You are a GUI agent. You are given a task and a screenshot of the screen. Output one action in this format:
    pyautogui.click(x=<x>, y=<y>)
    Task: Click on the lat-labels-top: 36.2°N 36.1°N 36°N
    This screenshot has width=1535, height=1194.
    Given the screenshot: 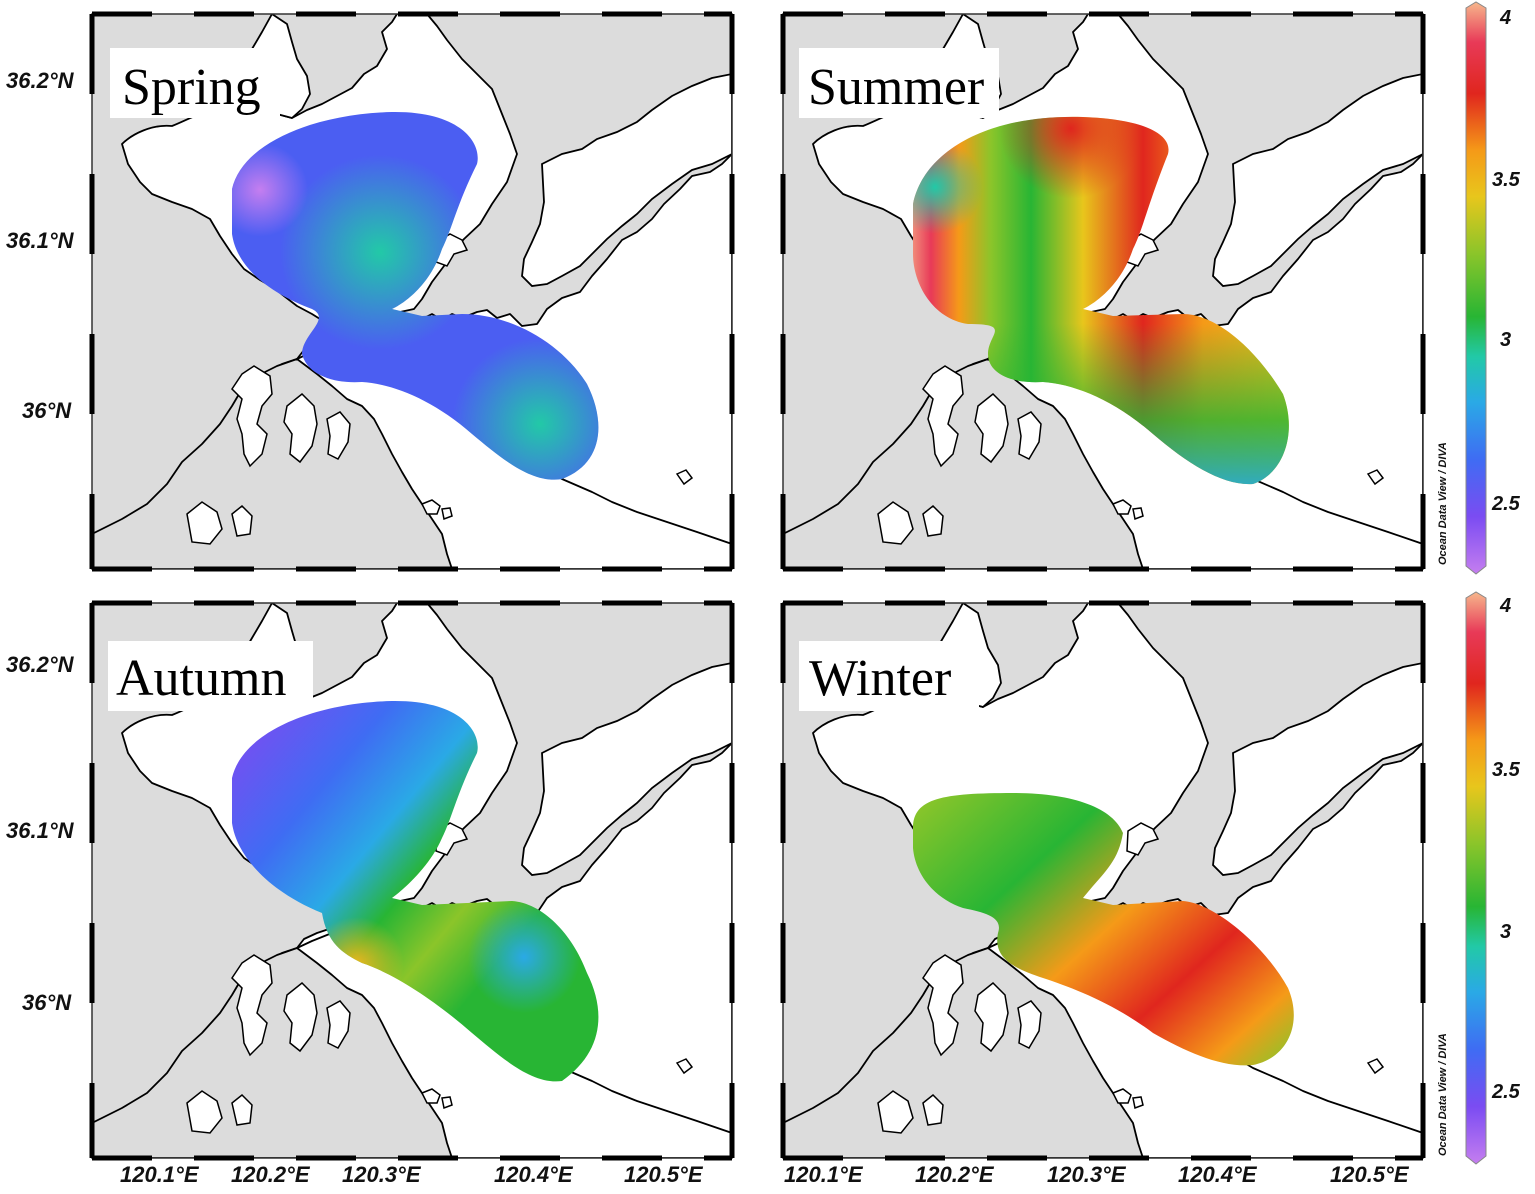 What is the action you would take?
    pyautogui.click(x=40, y=245)
    